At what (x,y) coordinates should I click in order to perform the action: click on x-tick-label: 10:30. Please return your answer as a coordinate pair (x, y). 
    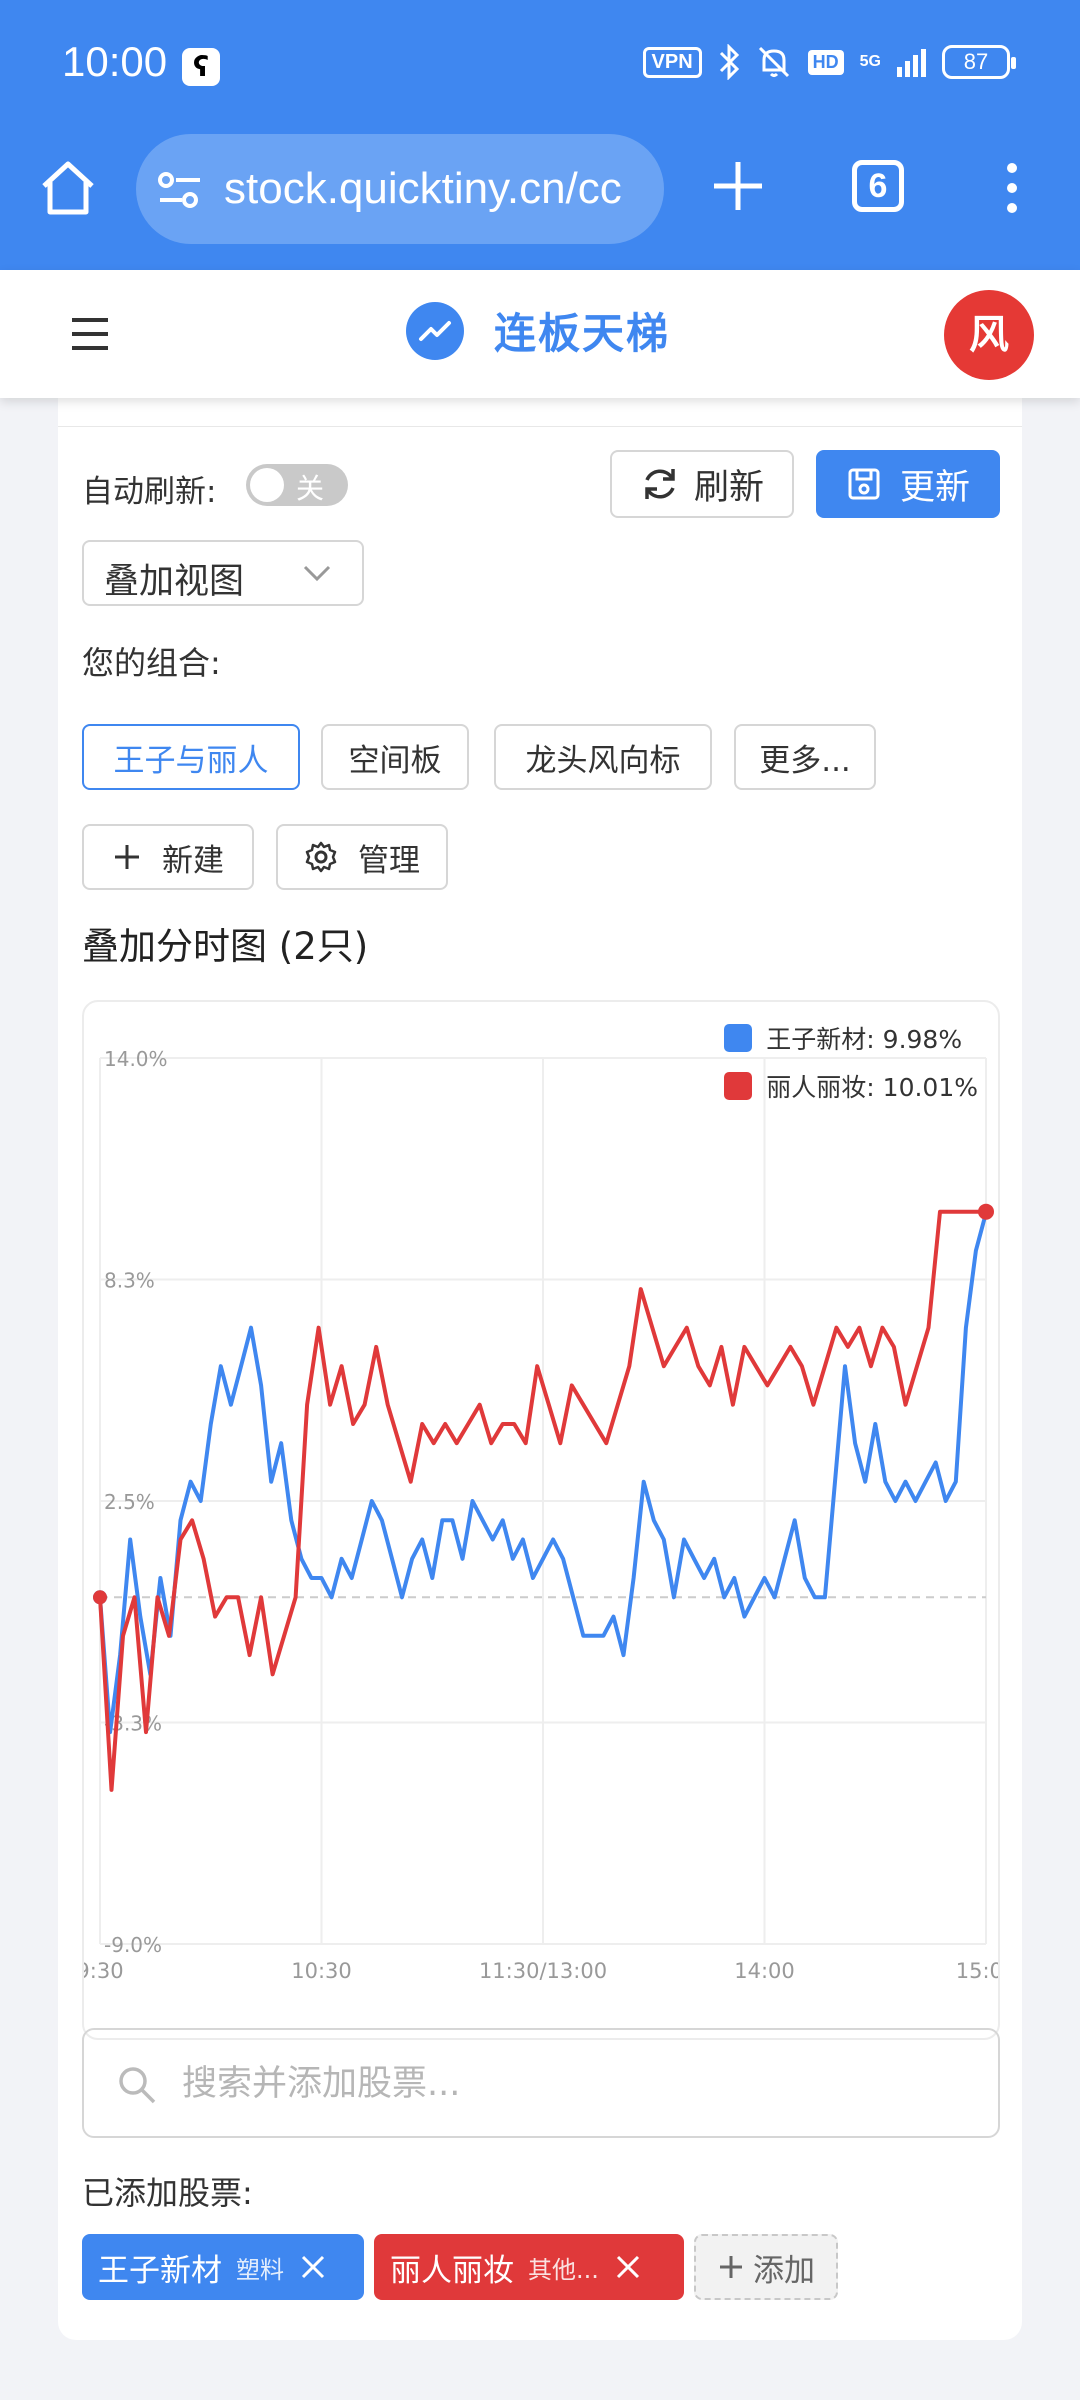
    Looking at the image, I should click on (321, 1971).